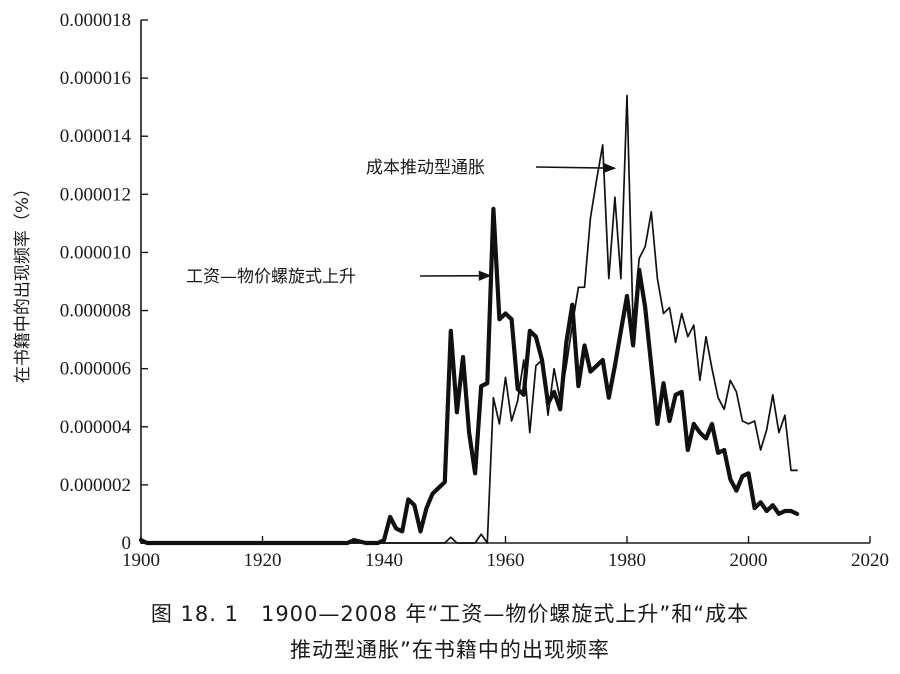 The height and width of the screenshot is (674, 900). What do you see at coordinates (263, 560) in the screenshot?
I see `x-tick-label: 1920` at bounding box center [263, 560].